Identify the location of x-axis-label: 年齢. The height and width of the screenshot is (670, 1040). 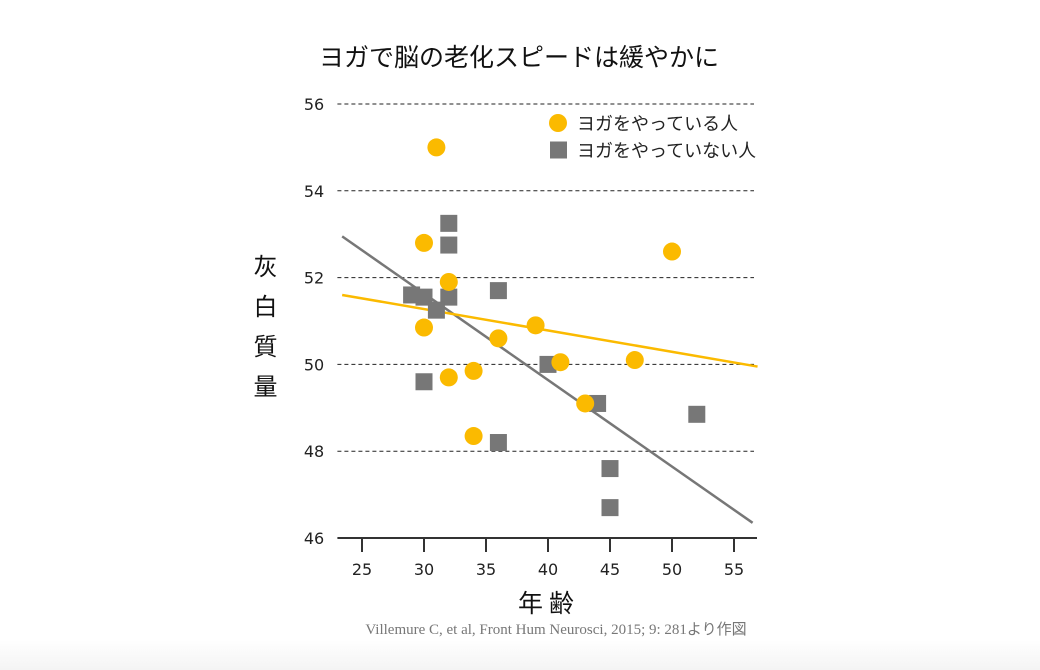
(549, 603).